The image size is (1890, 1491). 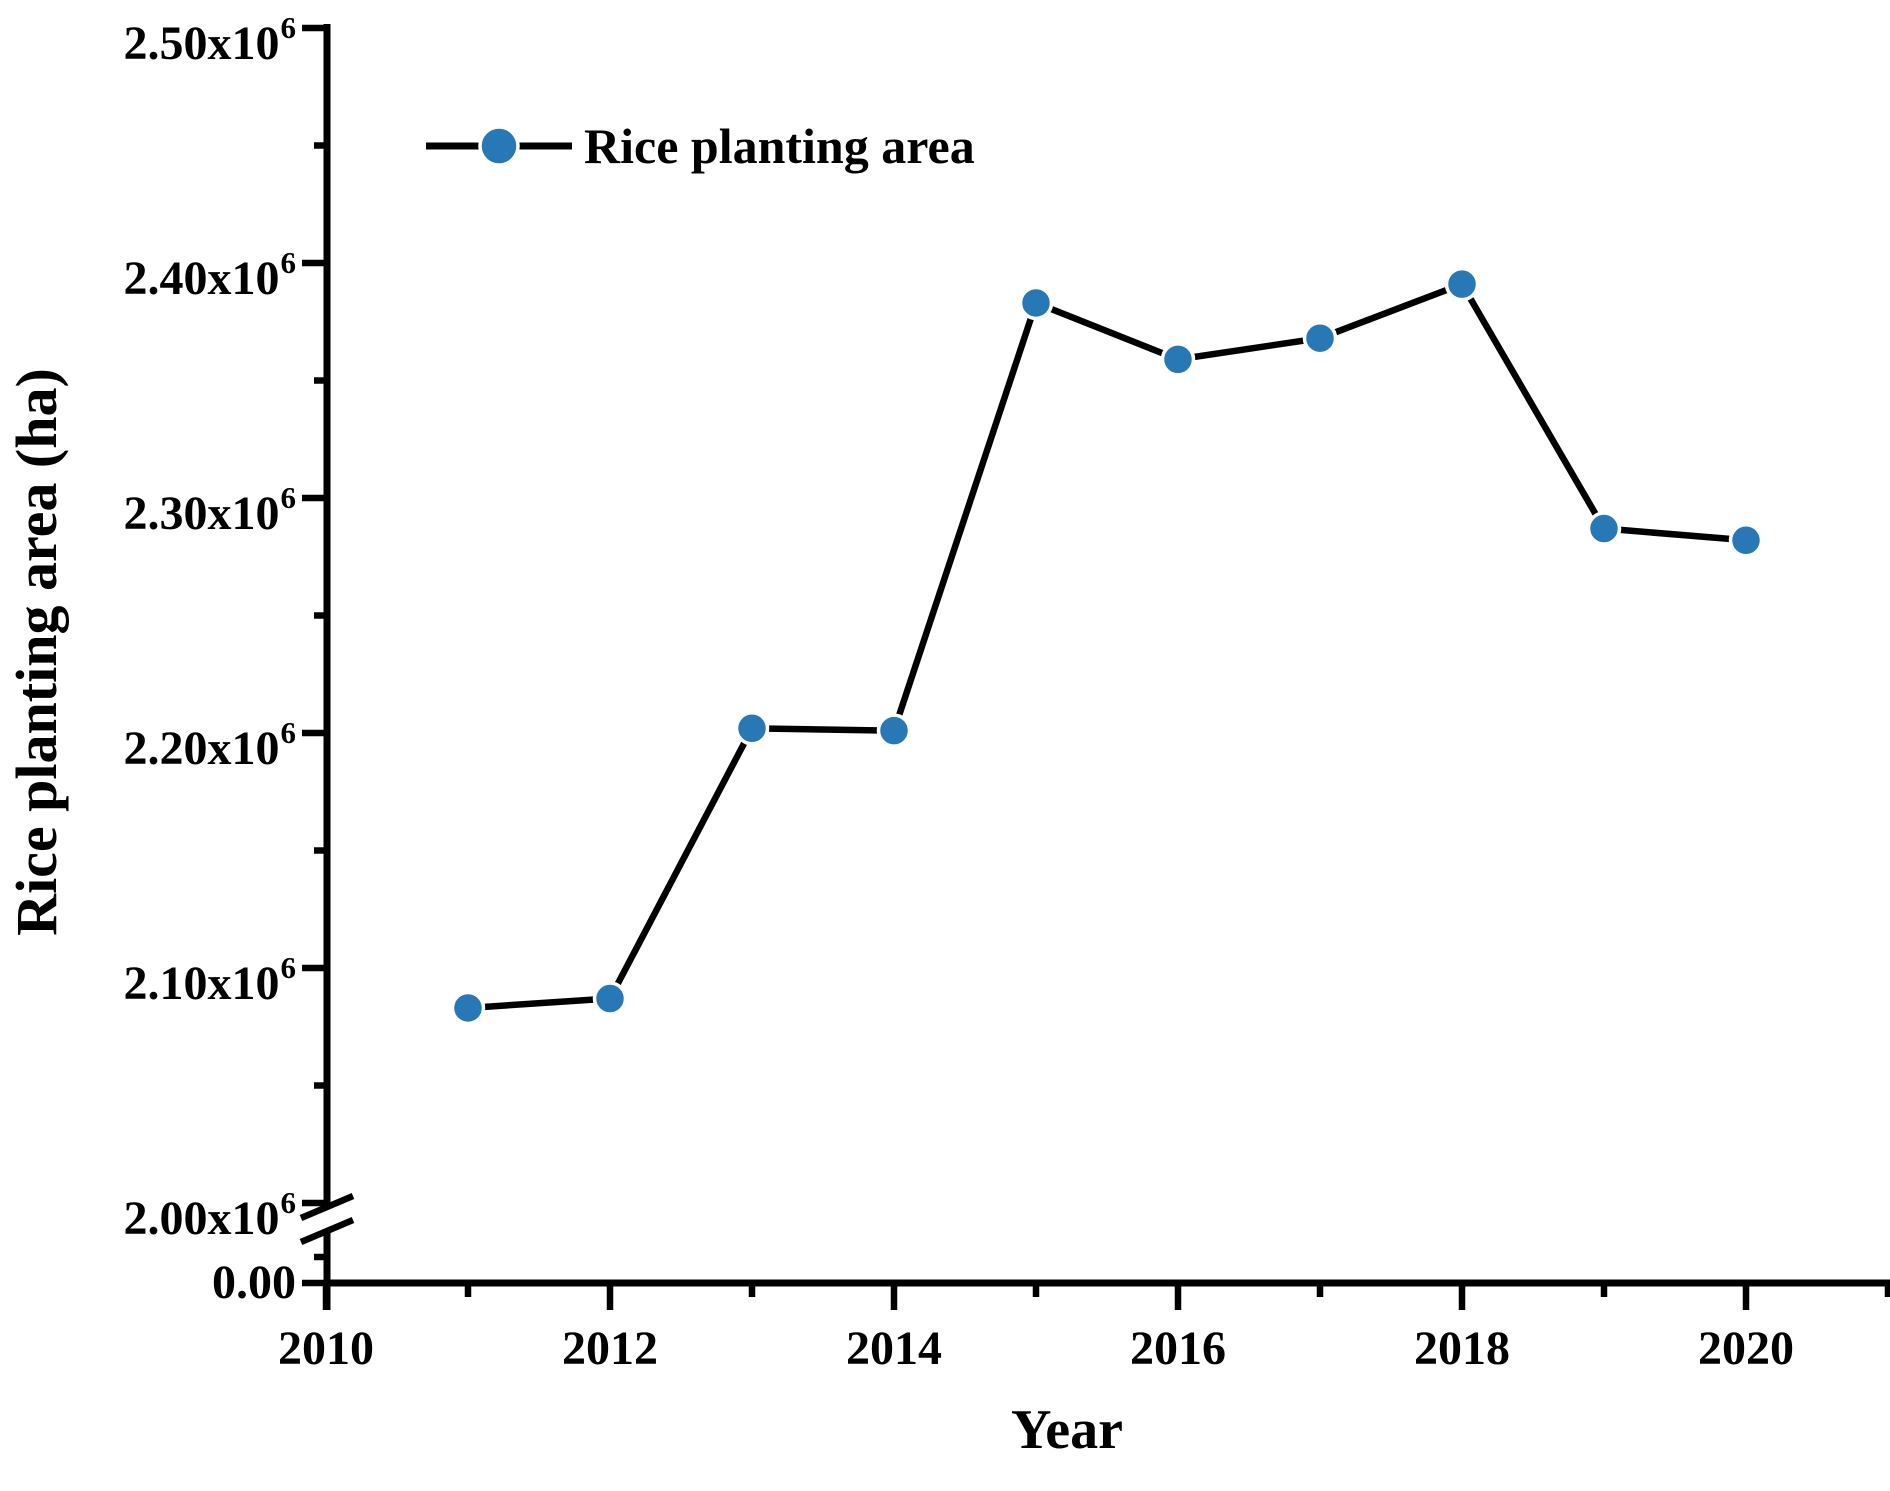 I want to click on y-tick-label: 0.00, so click(x=254, y=1282).